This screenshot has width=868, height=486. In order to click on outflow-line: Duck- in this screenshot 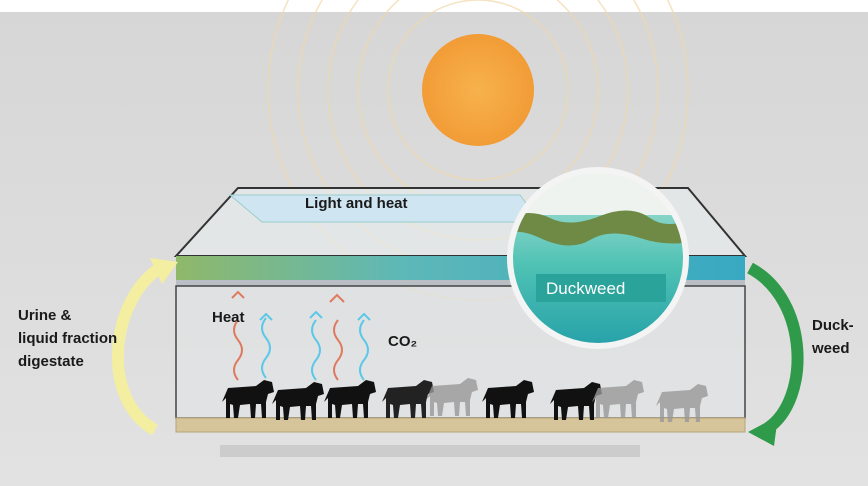, I will do `click(833, 325)`.